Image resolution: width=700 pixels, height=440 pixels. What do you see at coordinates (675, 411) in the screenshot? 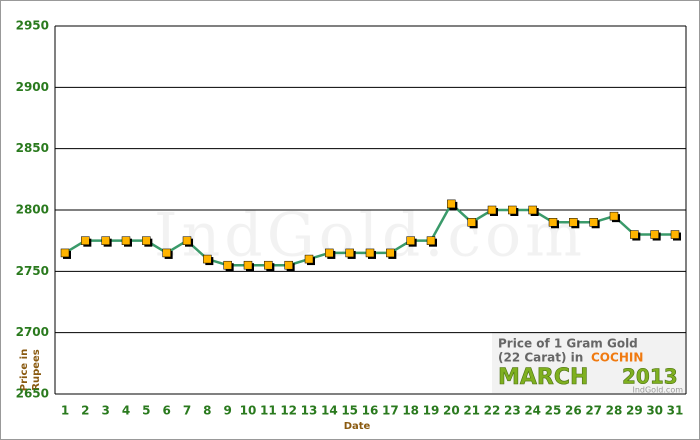
I see `x-tick-label: 31` at bounding box center [675, 411].